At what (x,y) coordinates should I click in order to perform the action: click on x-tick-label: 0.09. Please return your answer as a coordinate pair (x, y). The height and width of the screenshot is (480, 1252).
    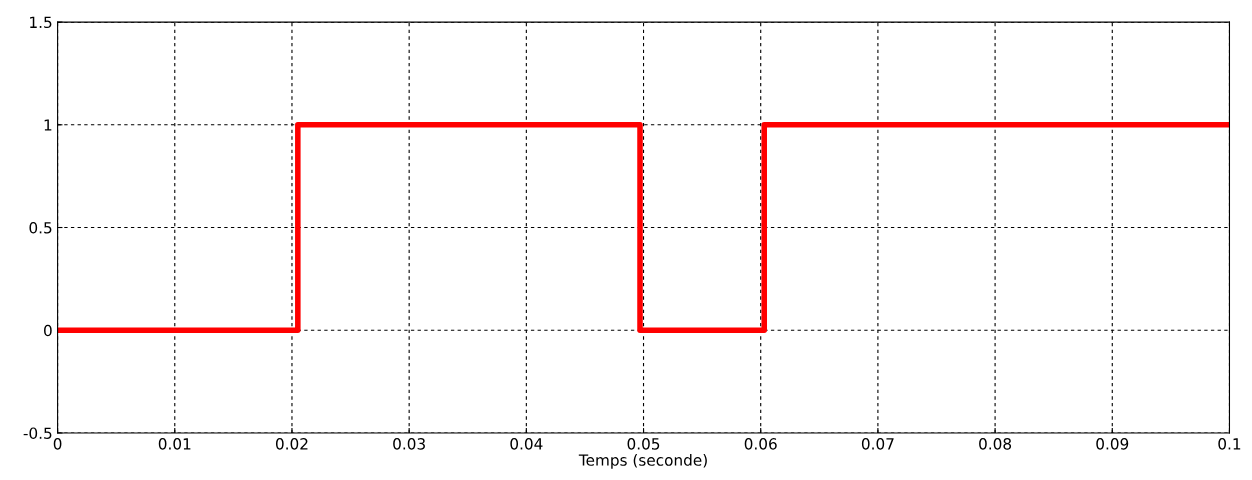
    Looking at the image, I should click on (1112, 444).